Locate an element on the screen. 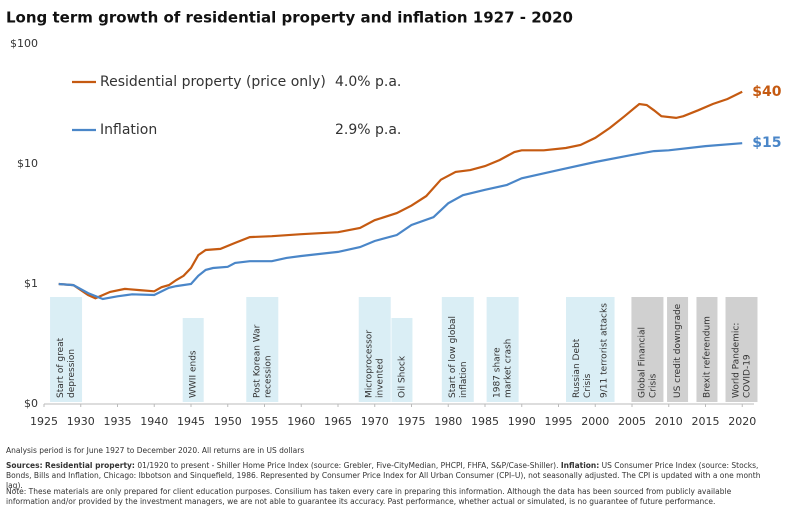  event-label: World Pandemic: is located at coordinates (737, 360).